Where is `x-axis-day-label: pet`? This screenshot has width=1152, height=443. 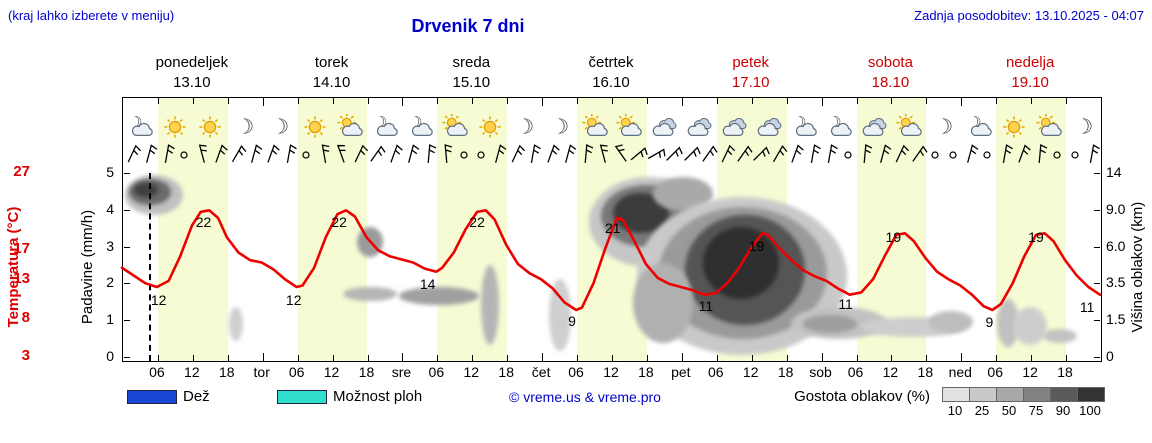 x-axis-day-label: pet is located at coordinates (681, 372).